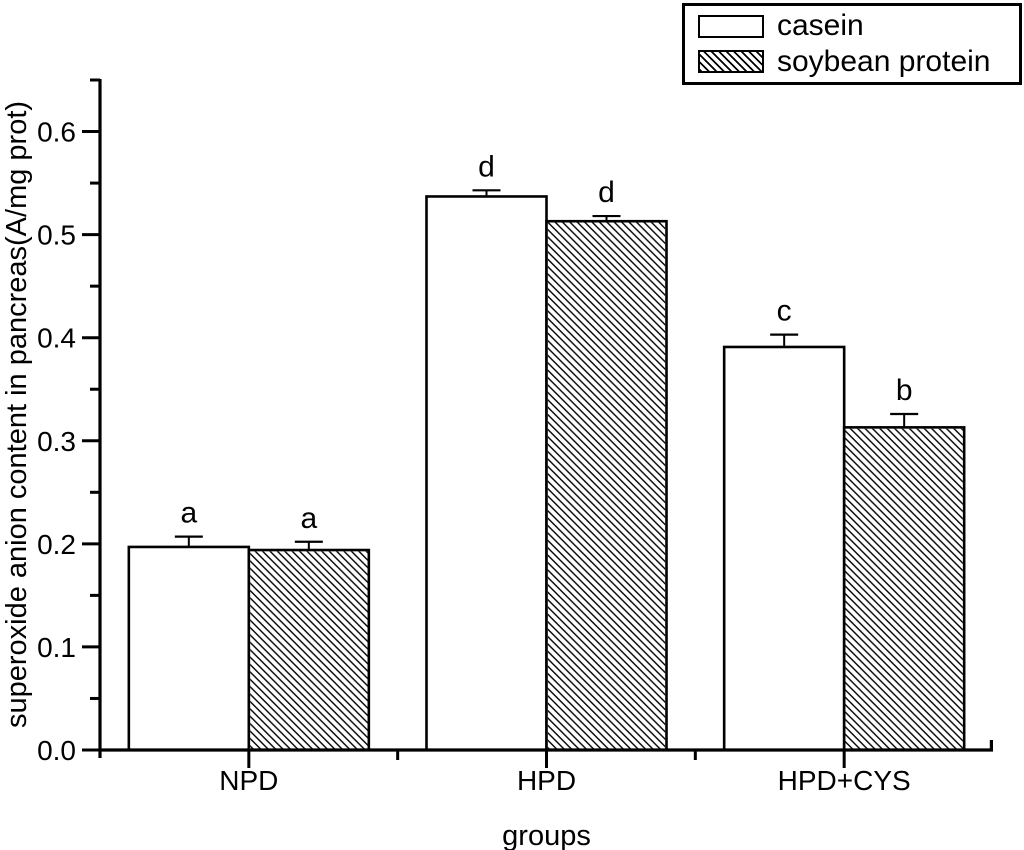 Image resolution: width=1024 pixels, height=850 pixels. I want to click on bar-casein-NPD, so click(189, 648).